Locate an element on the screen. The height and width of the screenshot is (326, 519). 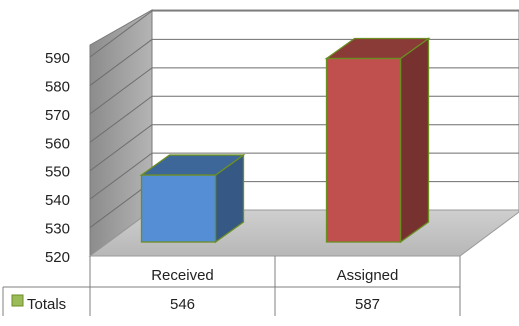
y-tick-label: 560 is located at coordinates (57, 143).